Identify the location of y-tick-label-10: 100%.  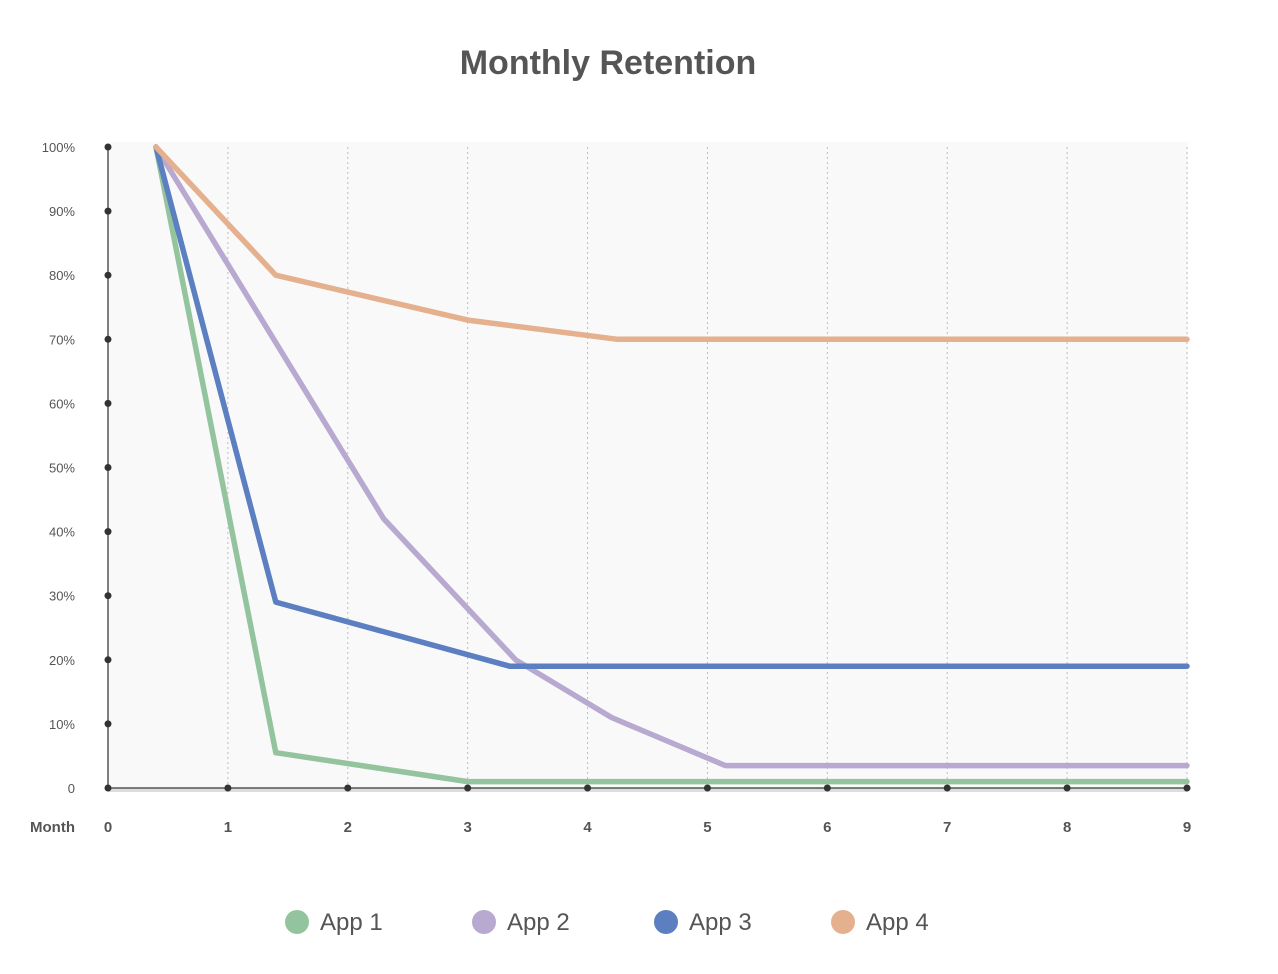
(59, 147).